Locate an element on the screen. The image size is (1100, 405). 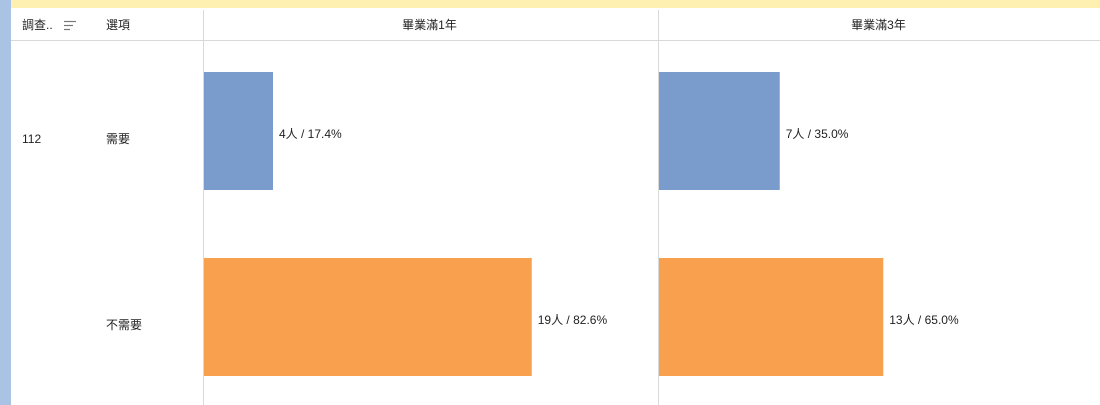
column-header: 調查.. is located at coordinates (37, 25).